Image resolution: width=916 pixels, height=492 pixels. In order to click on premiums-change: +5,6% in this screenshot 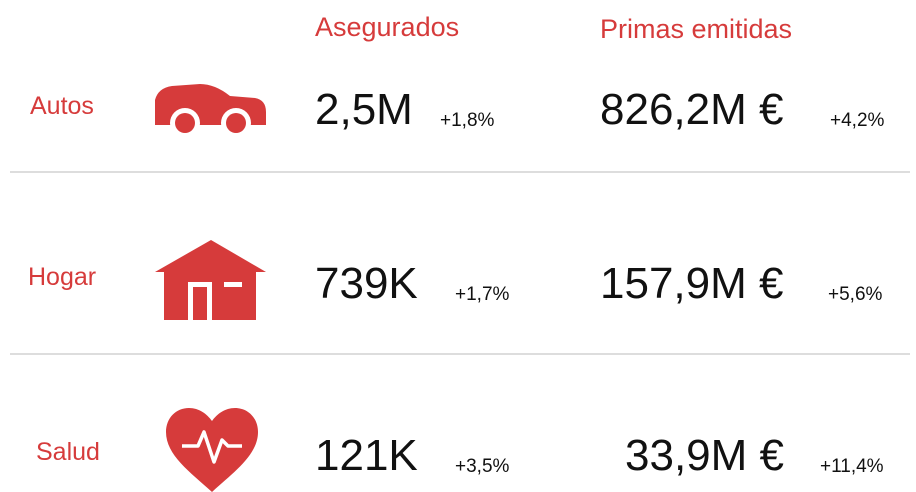, I will do `click(855, 294)`.